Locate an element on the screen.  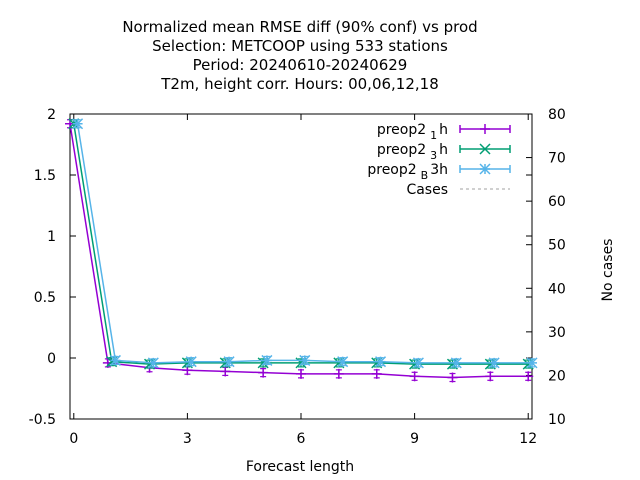
y2-tick-label: 30 is located at coordinates (557, 333).